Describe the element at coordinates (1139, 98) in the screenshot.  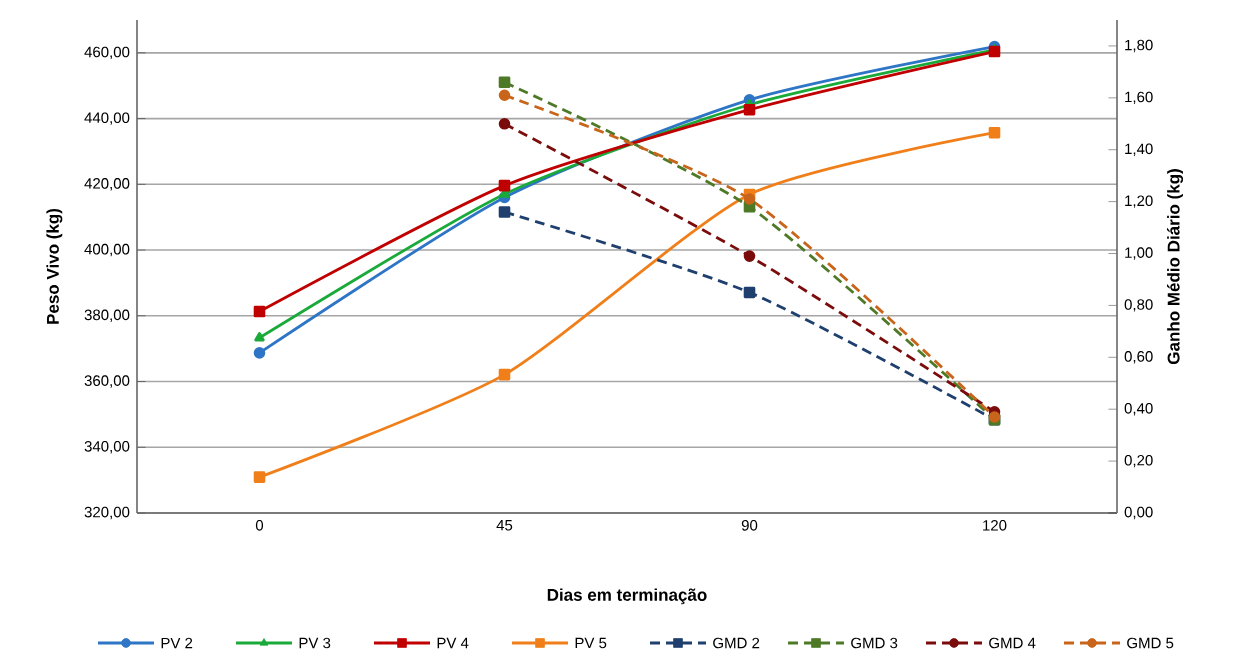
I see `y2-tick-label: 1,60` at that location.